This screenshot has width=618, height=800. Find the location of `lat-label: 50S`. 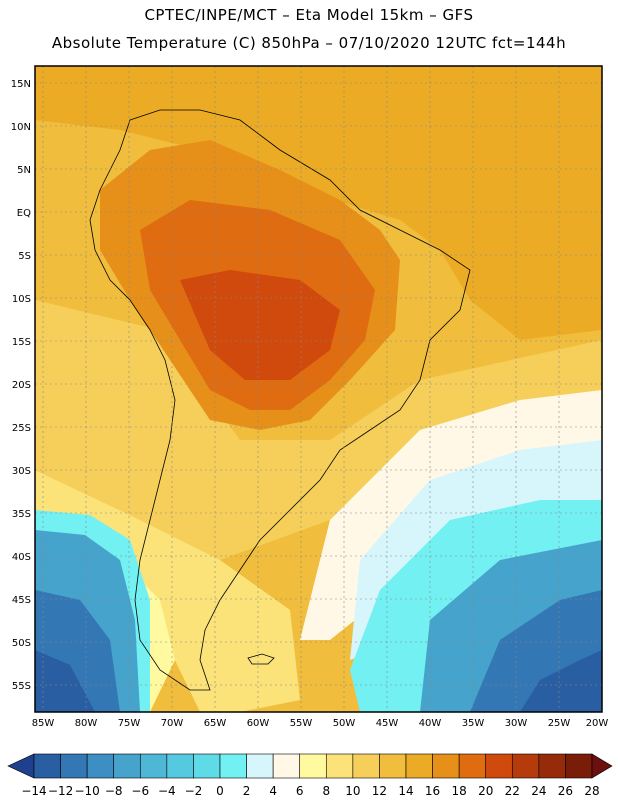

lat-label: 50S is located at coordinates (21, 643).